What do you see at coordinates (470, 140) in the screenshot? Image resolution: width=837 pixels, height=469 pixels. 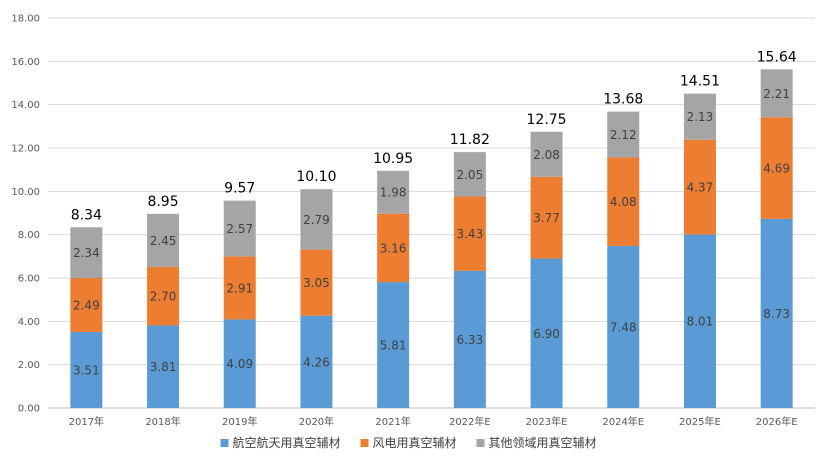 I see `total-label: 11.82` at bounding box center [470, 140].